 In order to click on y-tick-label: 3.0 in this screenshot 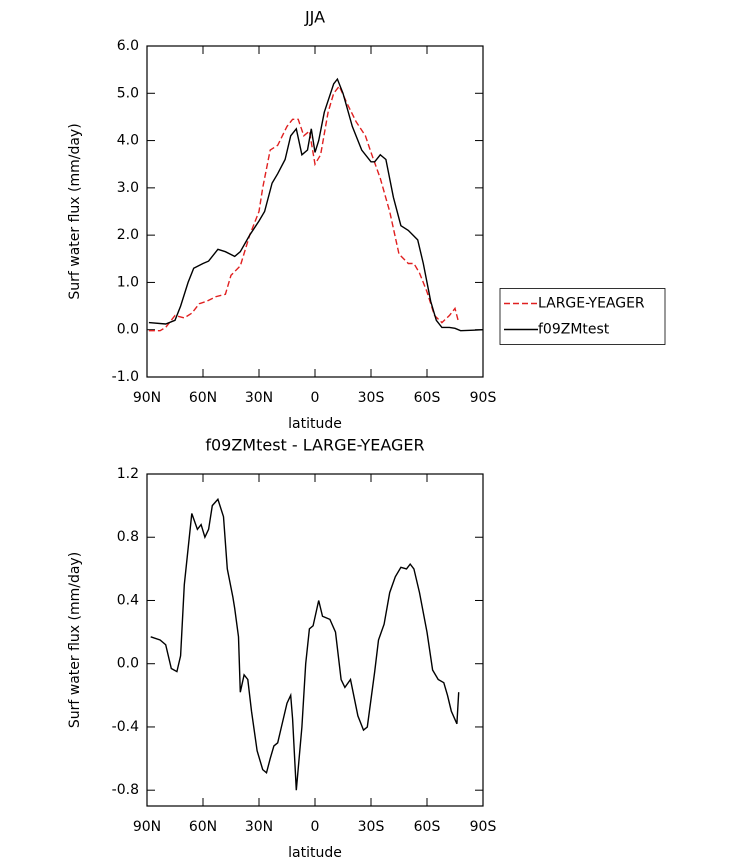, I will do `click(128, 188)`.